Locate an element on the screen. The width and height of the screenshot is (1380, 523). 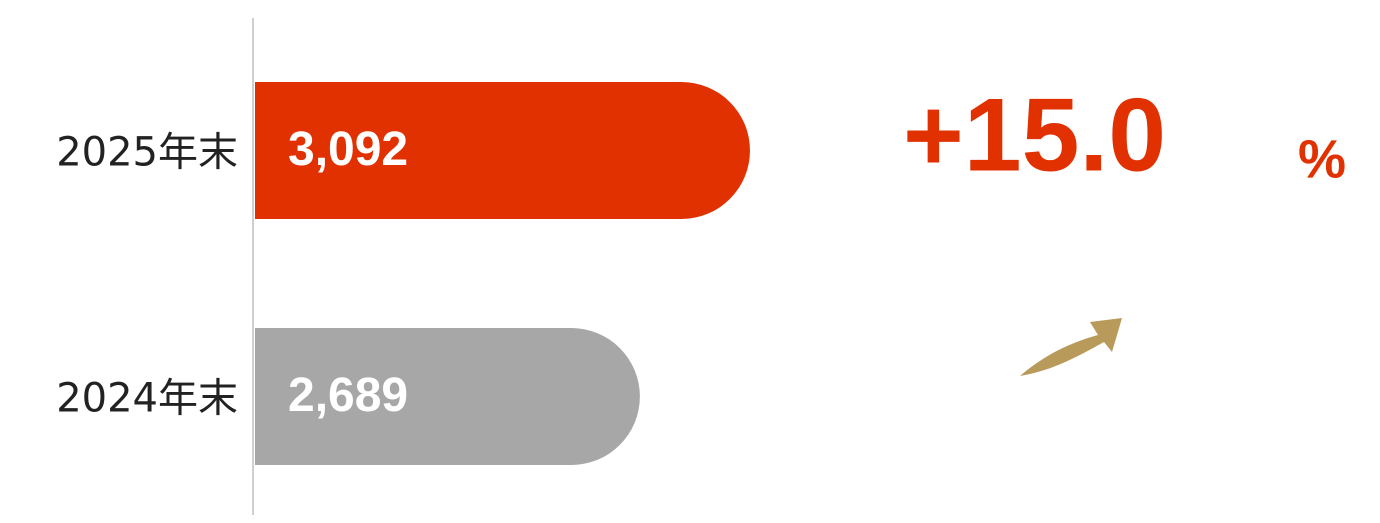
change-unit: % is located at coordinates (1322, 159).